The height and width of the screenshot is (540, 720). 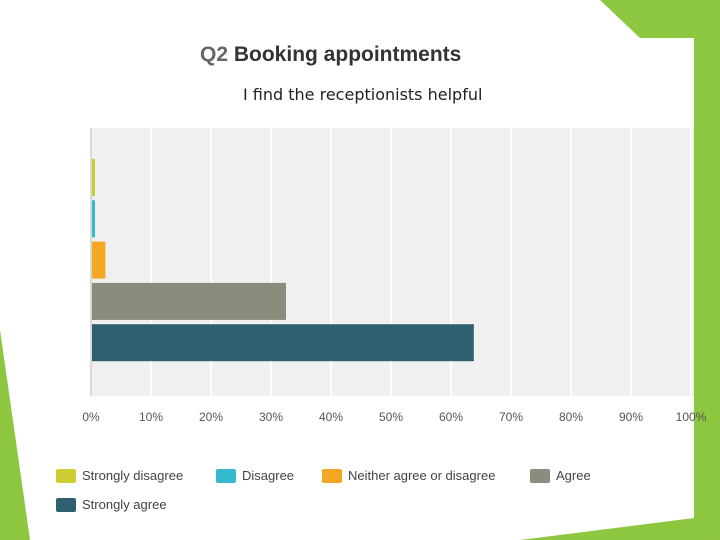 I want to click on bar-disagree, so click(x=93, y=219).